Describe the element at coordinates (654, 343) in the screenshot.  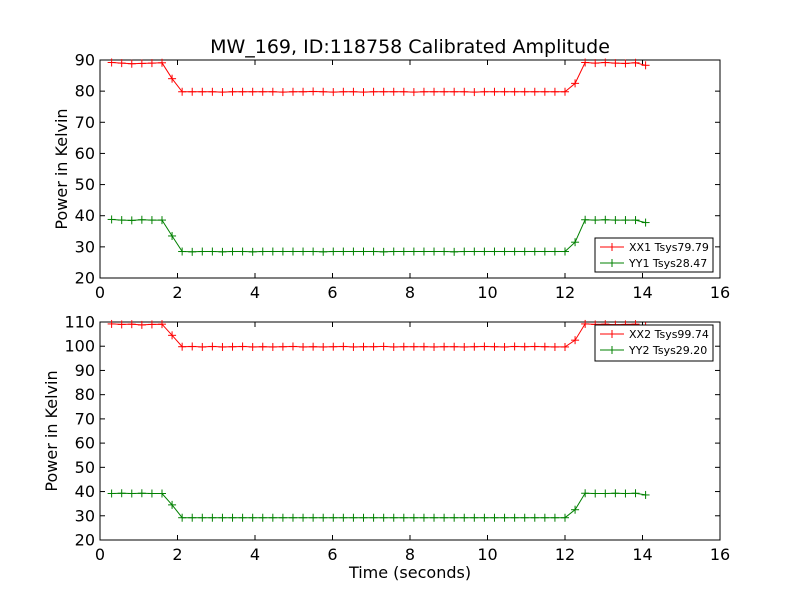
I see `legend: XX2 Tsys99.74 YY2 Tsys29.20` at that location.